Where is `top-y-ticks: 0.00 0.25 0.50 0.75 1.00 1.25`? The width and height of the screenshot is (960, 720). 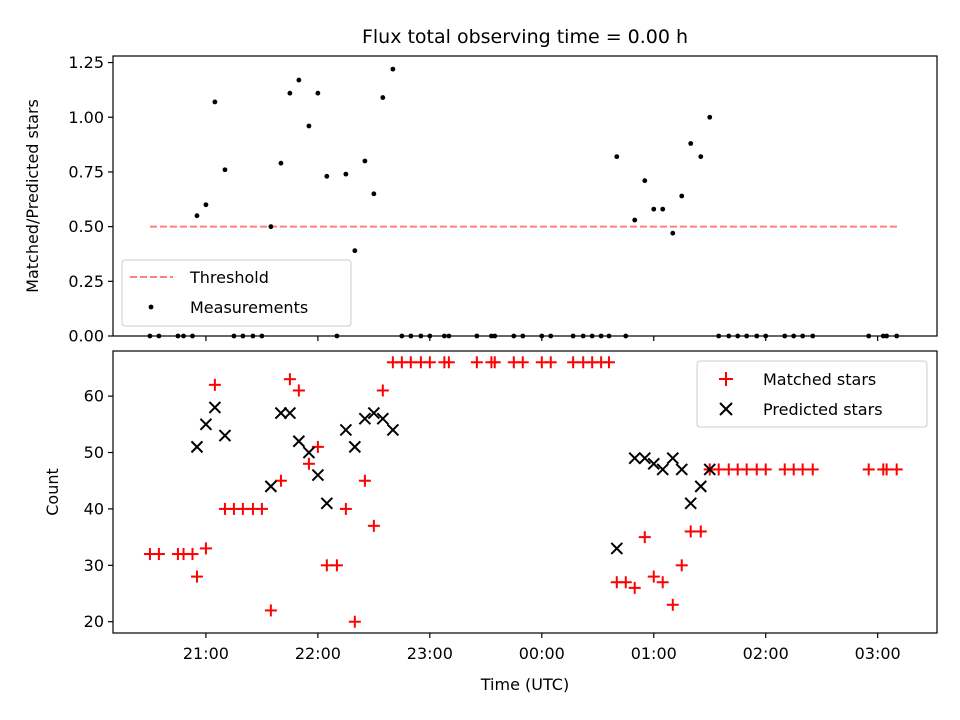 top-y-ticks: 0.00 0.25 0.50 0.75 1.00 1.25 is located at coordinates (90, 199).